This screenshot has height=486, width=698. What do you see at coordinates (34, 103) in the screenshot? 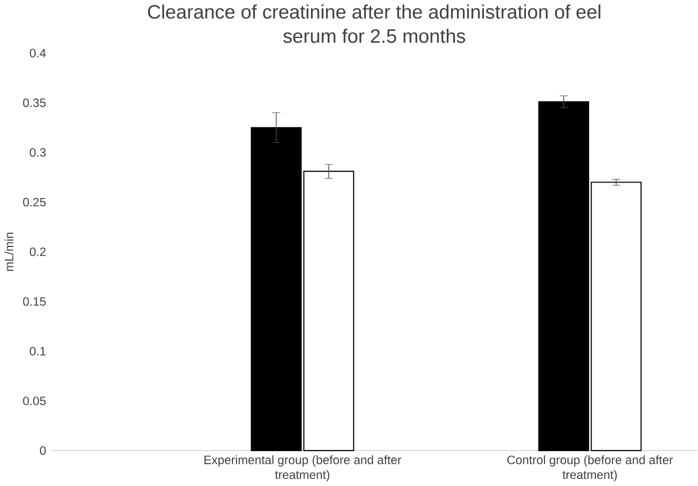
I see `y-tick-label: 0.35` at bounding box center [34, 103].